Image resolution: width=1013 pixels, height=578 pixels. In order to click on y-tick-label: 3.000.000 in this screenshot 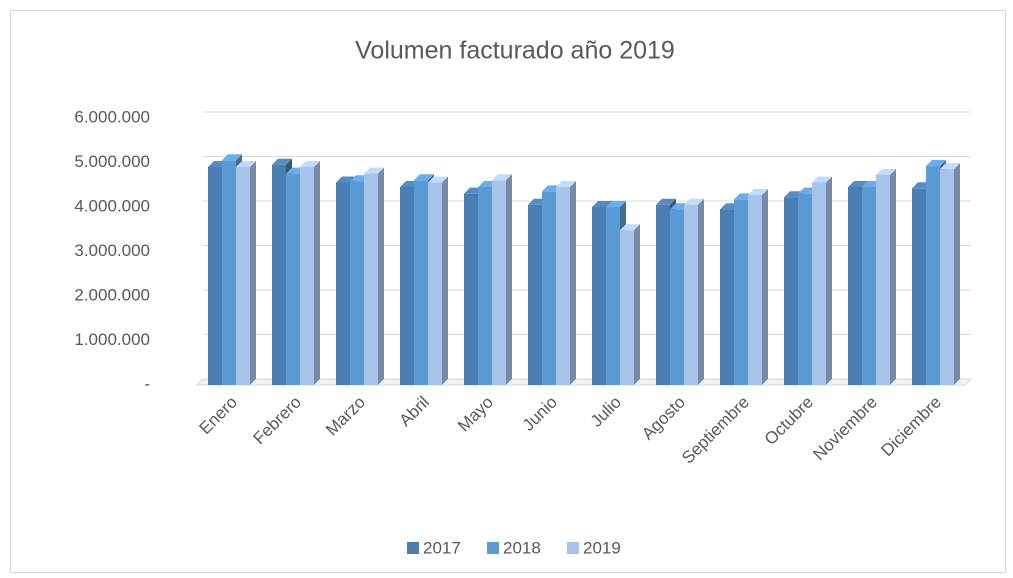, I will do `click(112, 250)`.